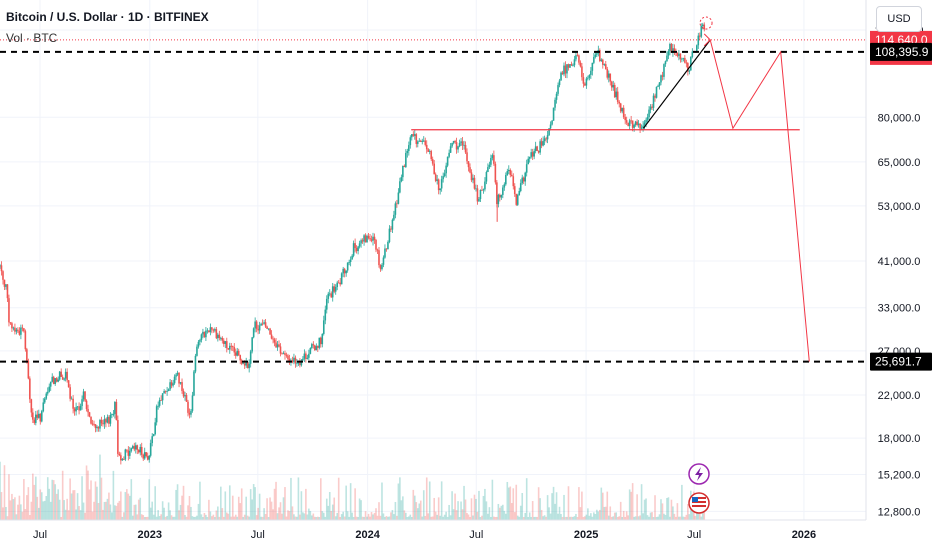 The image size is (932, 550). Describe the element at coordinates (899, 19) in the screenshot. I see `currency-button: USD` at that location.